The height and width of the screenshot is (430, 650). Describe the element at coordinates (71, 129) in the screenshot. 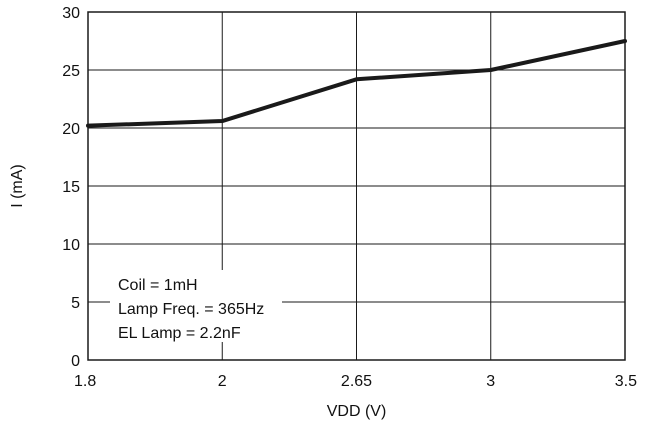

I see `y-tick-label: 20` at that location.